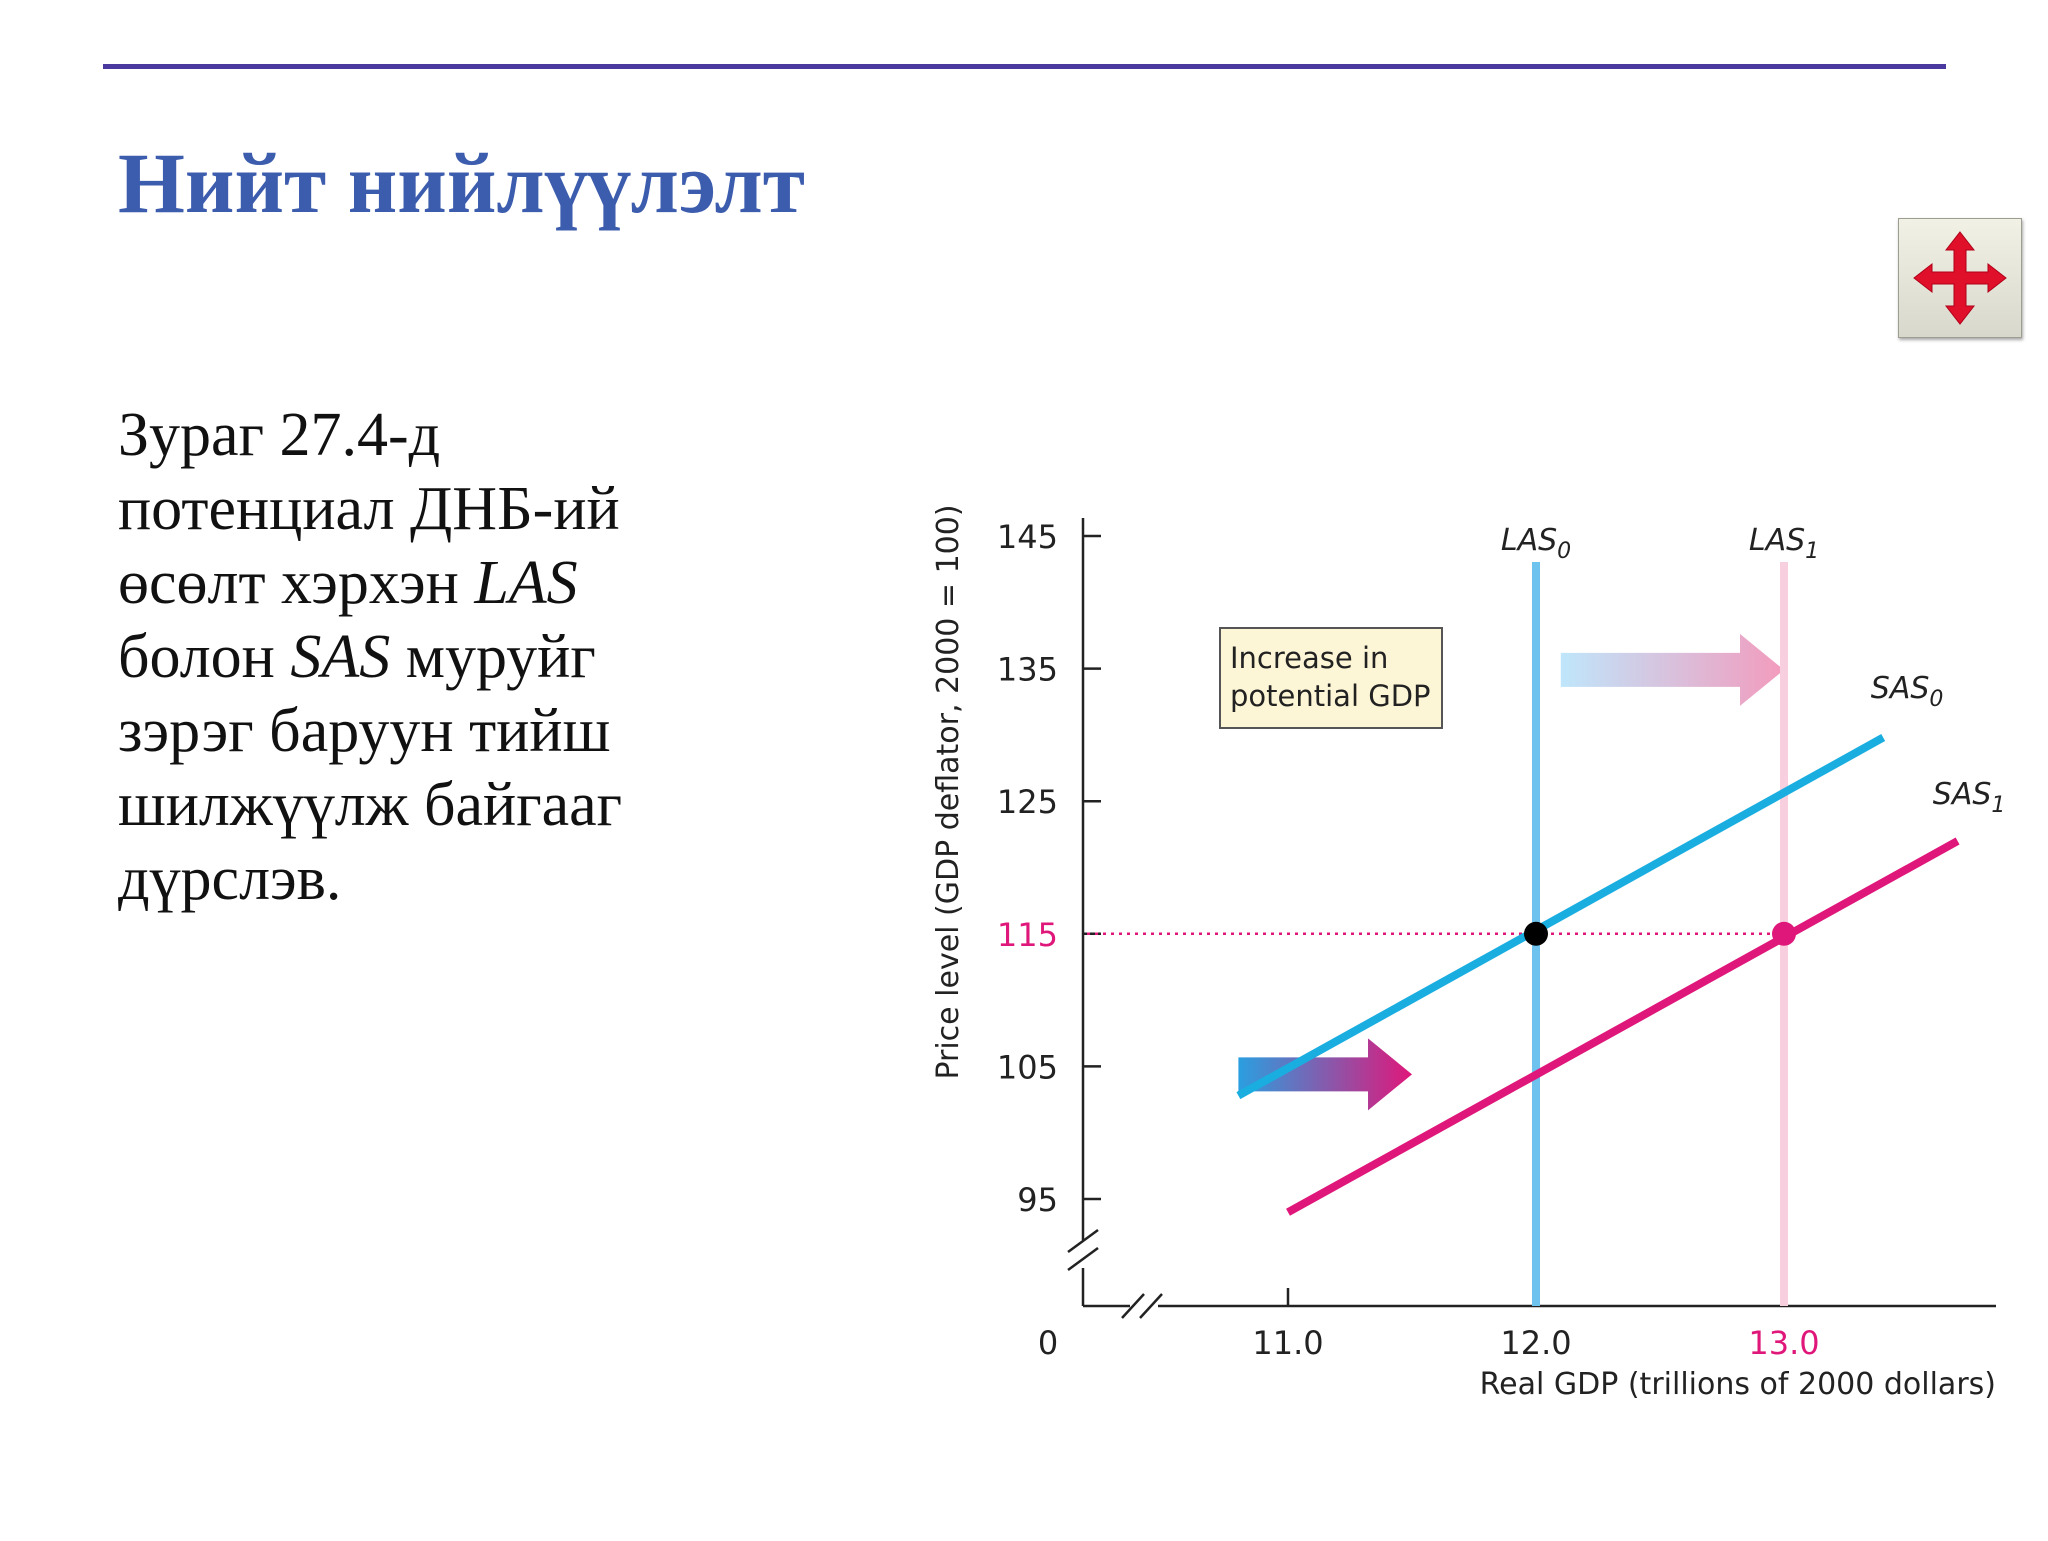 This screenshot has width=2048, height=1541. I want to click on origin-label: 0, so click(1048, 1343).